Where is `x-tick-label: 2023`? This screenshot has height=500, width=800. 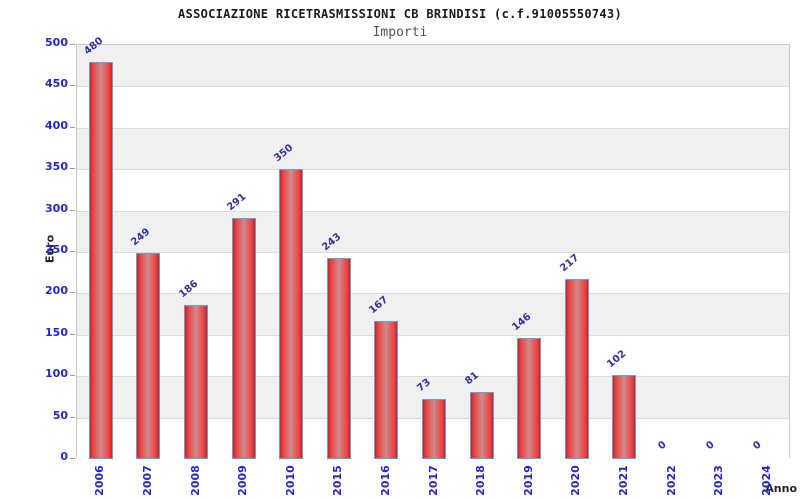 x-tick-label: 2023 is located at coordinates (719, 480).